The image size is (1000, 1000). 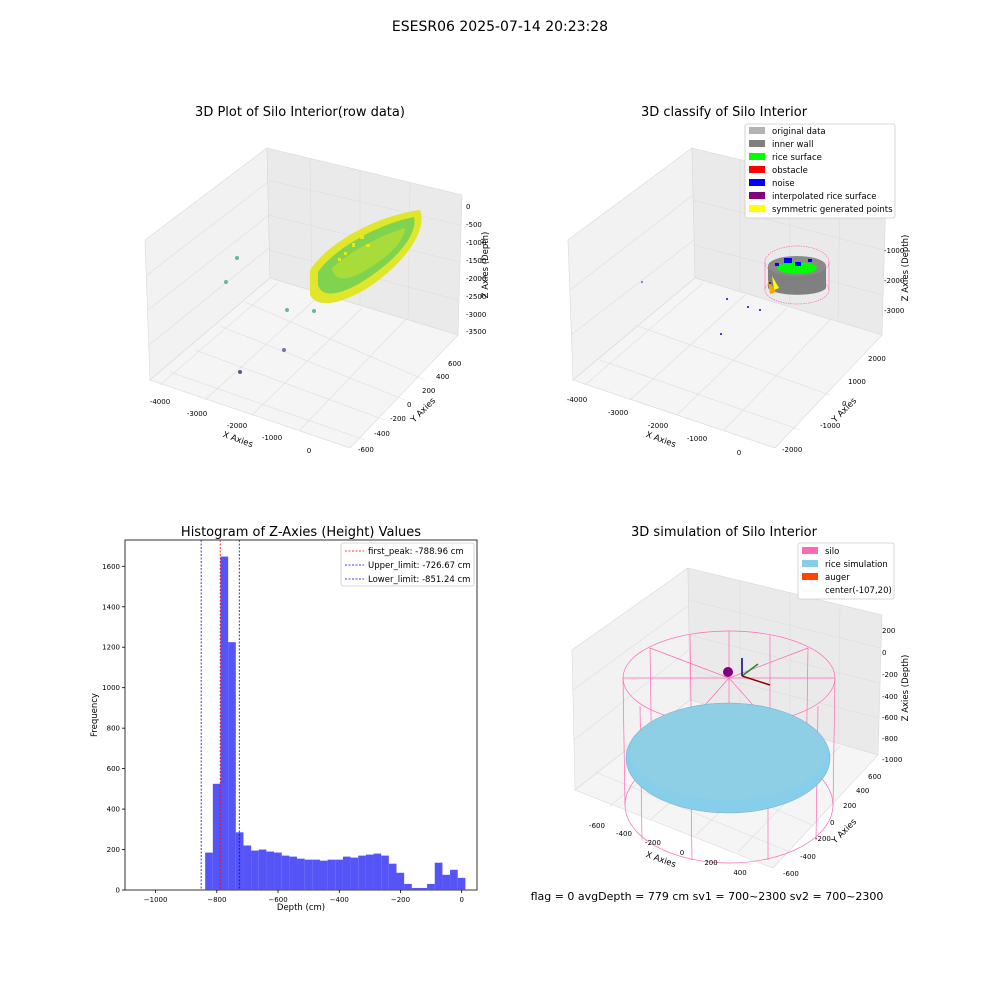 I want to click on legend-label-auger: auger, so click(x=837, y=578).